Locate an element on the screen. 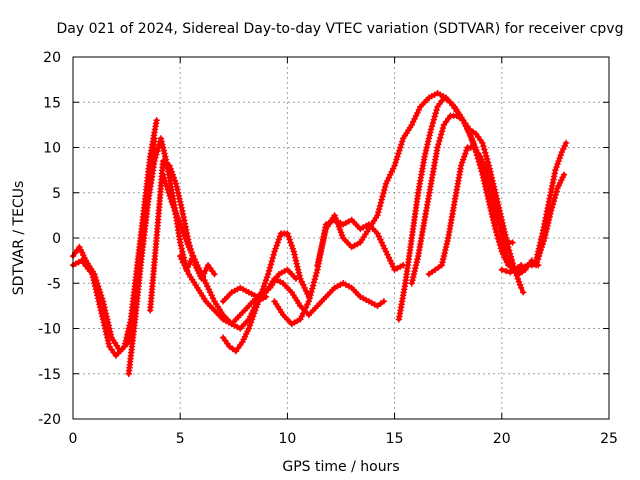  y-tick-label: -15 is located at coordinates (49, 375).